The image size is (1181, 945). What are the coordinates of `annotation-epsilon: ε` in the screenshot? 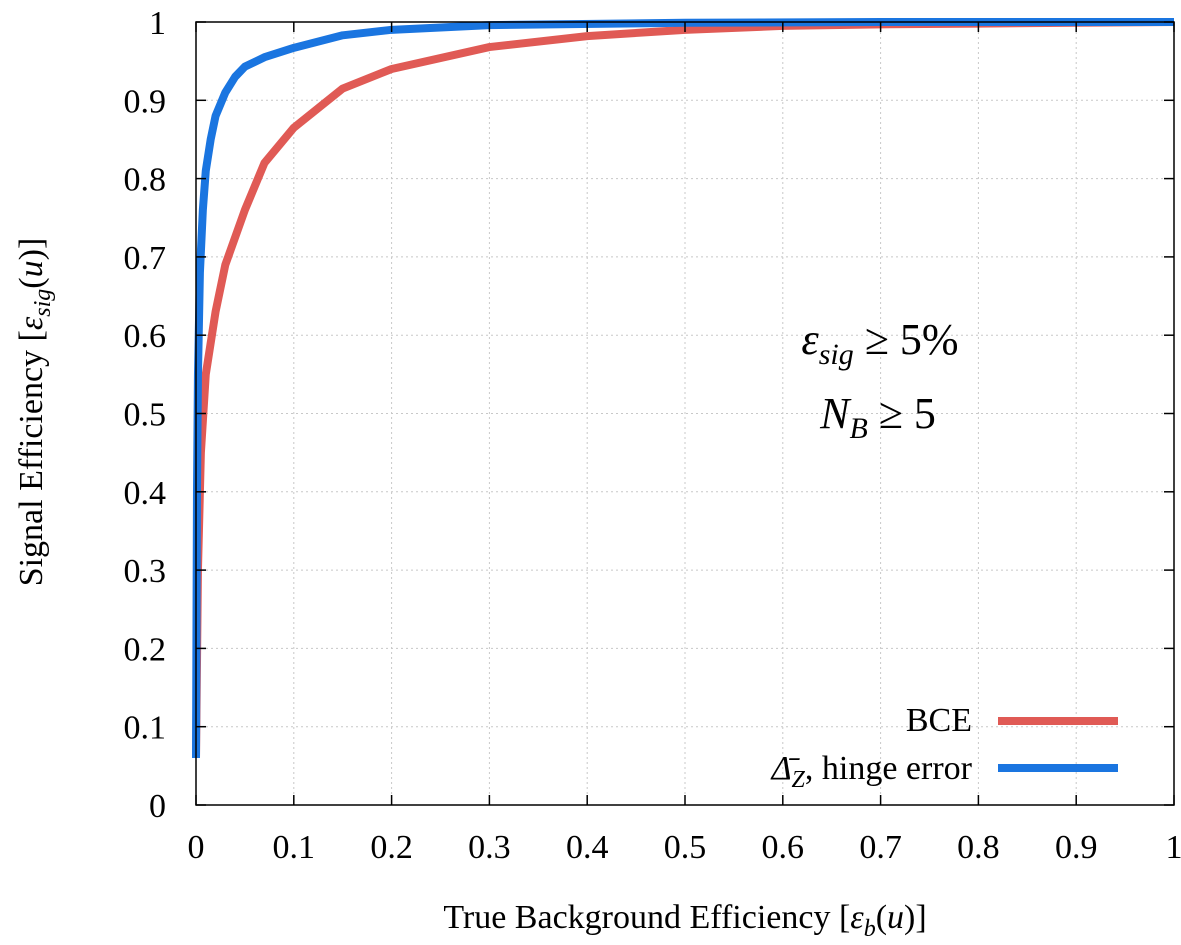 It's located at (810, 339).